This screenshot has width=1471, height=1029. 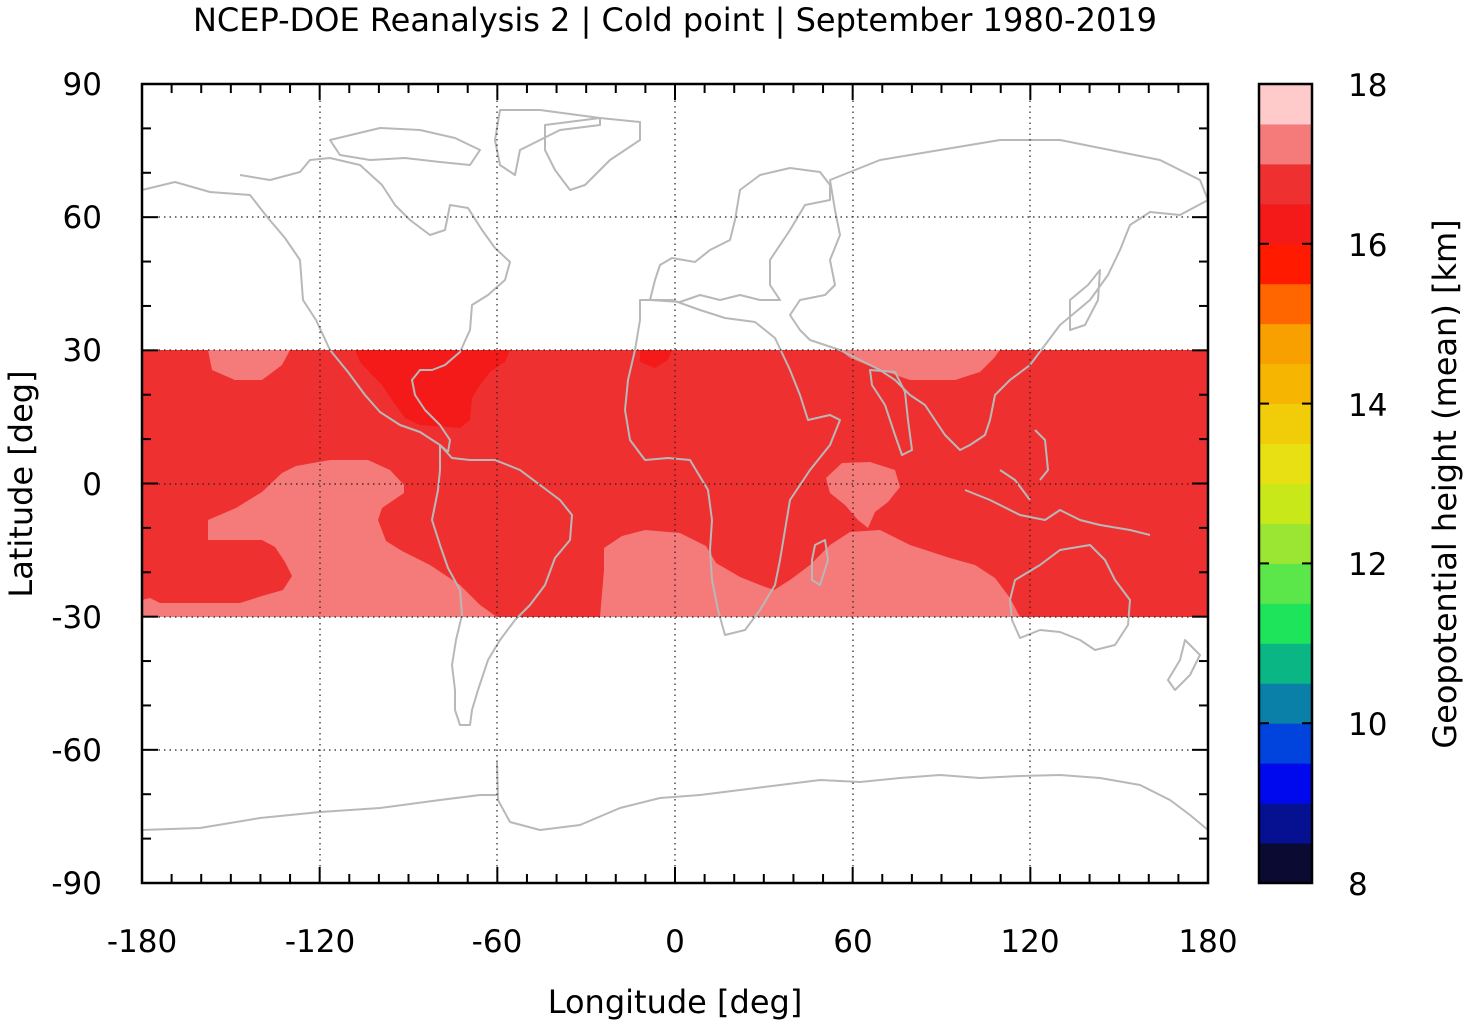 I want to click on coastline-north-america, so click(x=326, y=305).